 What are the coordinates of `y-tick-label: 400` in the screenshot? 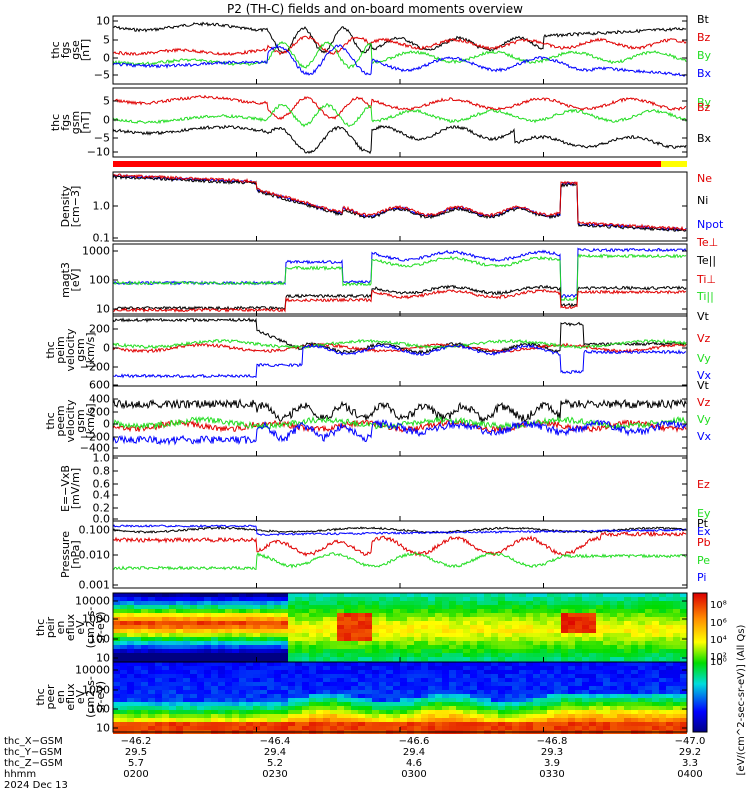 It's located at (99, 399).